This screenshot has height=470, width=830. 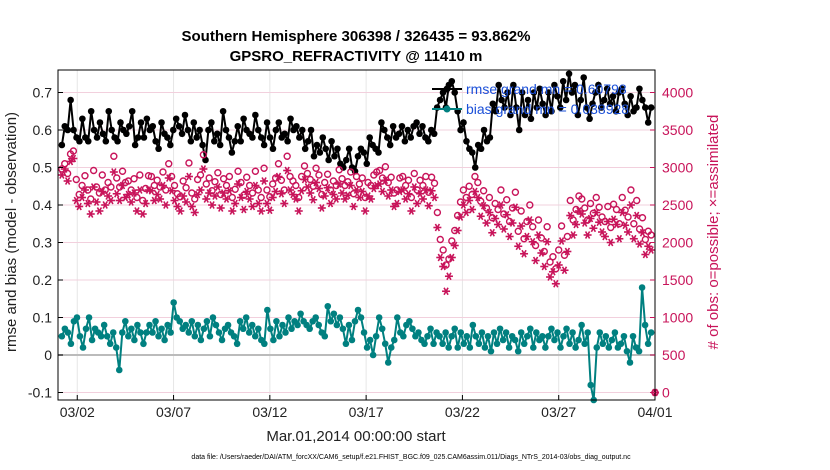 What do you see at coordinates (677, 243) in the screenshot?
I see `y-right-tick-label: 2000` at bounding box center [677, 243].